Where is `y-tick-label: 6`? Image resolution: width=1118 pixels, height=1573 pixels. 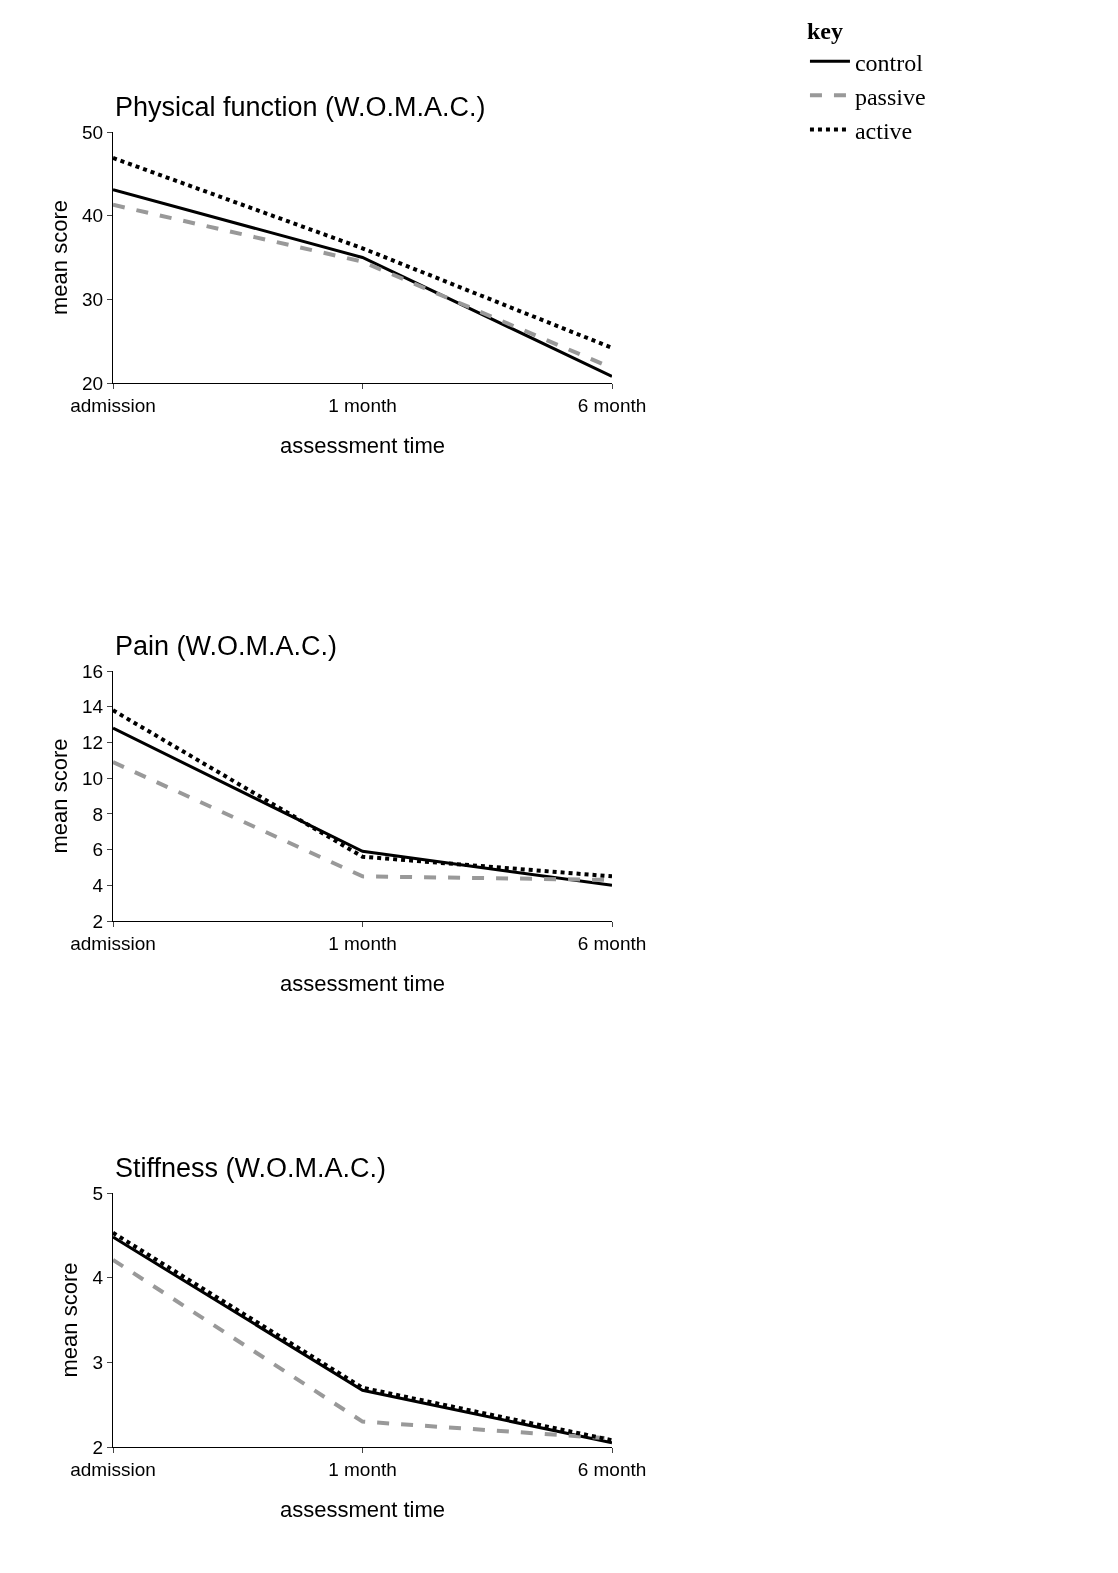
y-tick-label: 6 is located at coordinates (98, 850).